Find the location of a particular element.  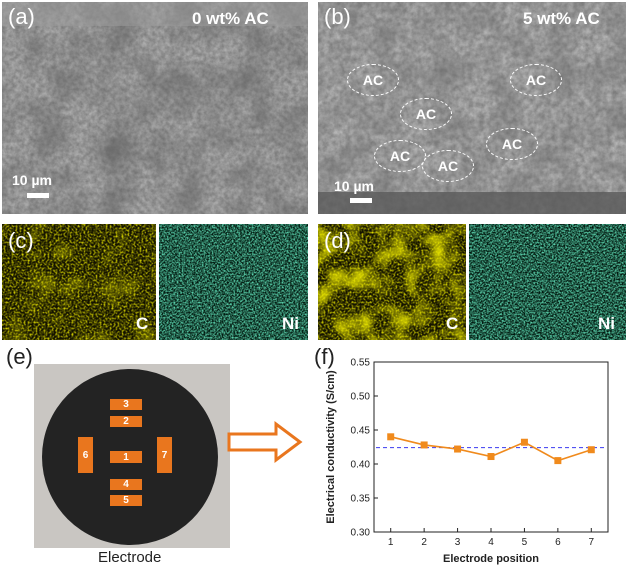

electrode-photo: 3 2 6 1 7 4 5 is located at coordinates (132, 456).